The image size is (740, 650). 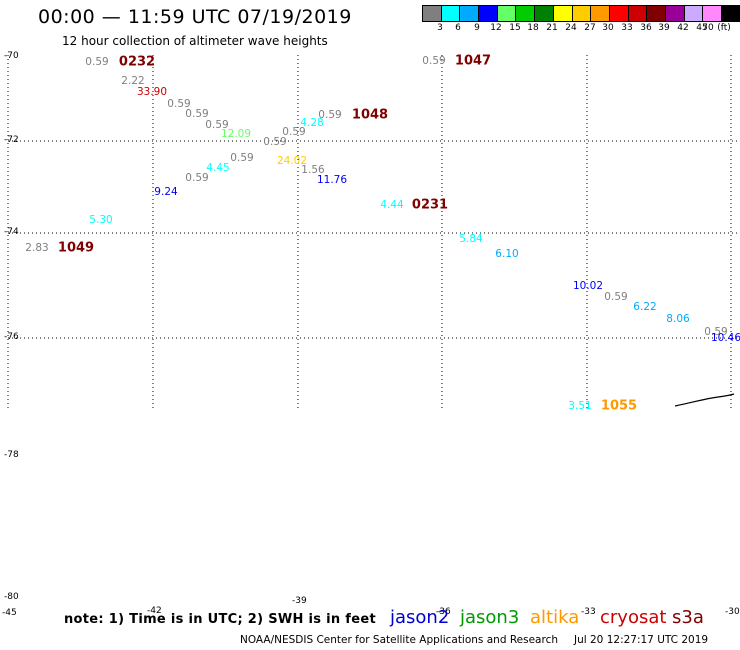 What do you see at coordinates (645, 307) in the screenshot?
I see `wave-height-observation: 6.22` at bounding box center [645, 307].